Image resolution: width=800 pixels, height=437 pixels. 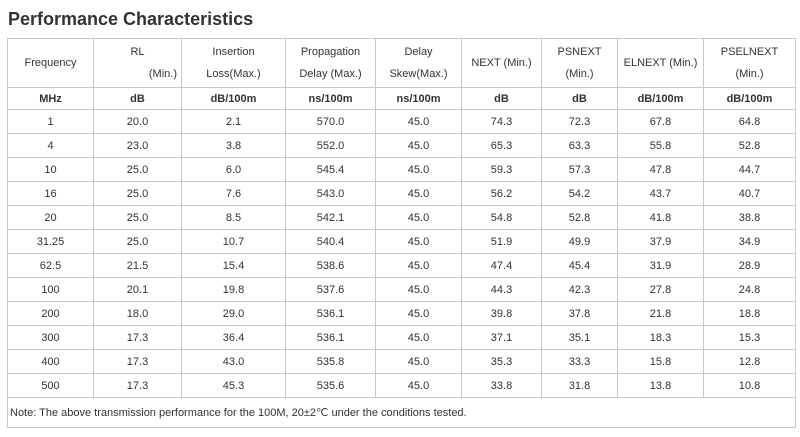 What do you see at coordinates (137, 313) in the screenshot?
I see `data-cell: 18.0` at bounding box center [137, 313].